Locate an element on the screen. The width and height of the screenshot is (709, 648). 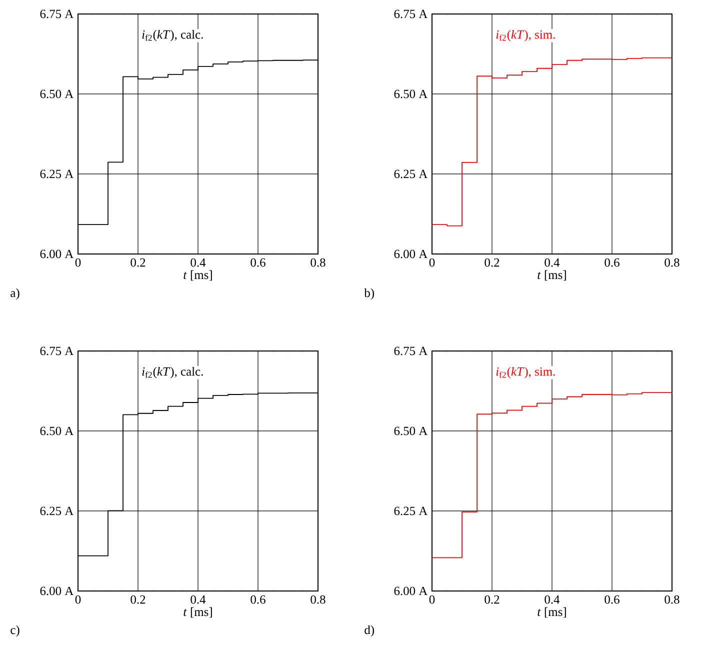
text: b) is located at coordinates (369, 294).